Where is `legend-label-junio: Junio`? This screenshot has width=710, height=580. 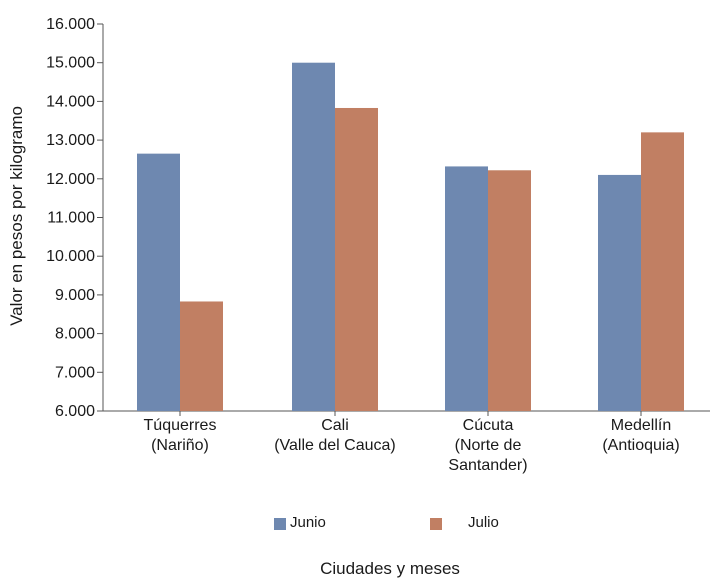 legend-label-junio: Junio is located at coordinates (308, 522).